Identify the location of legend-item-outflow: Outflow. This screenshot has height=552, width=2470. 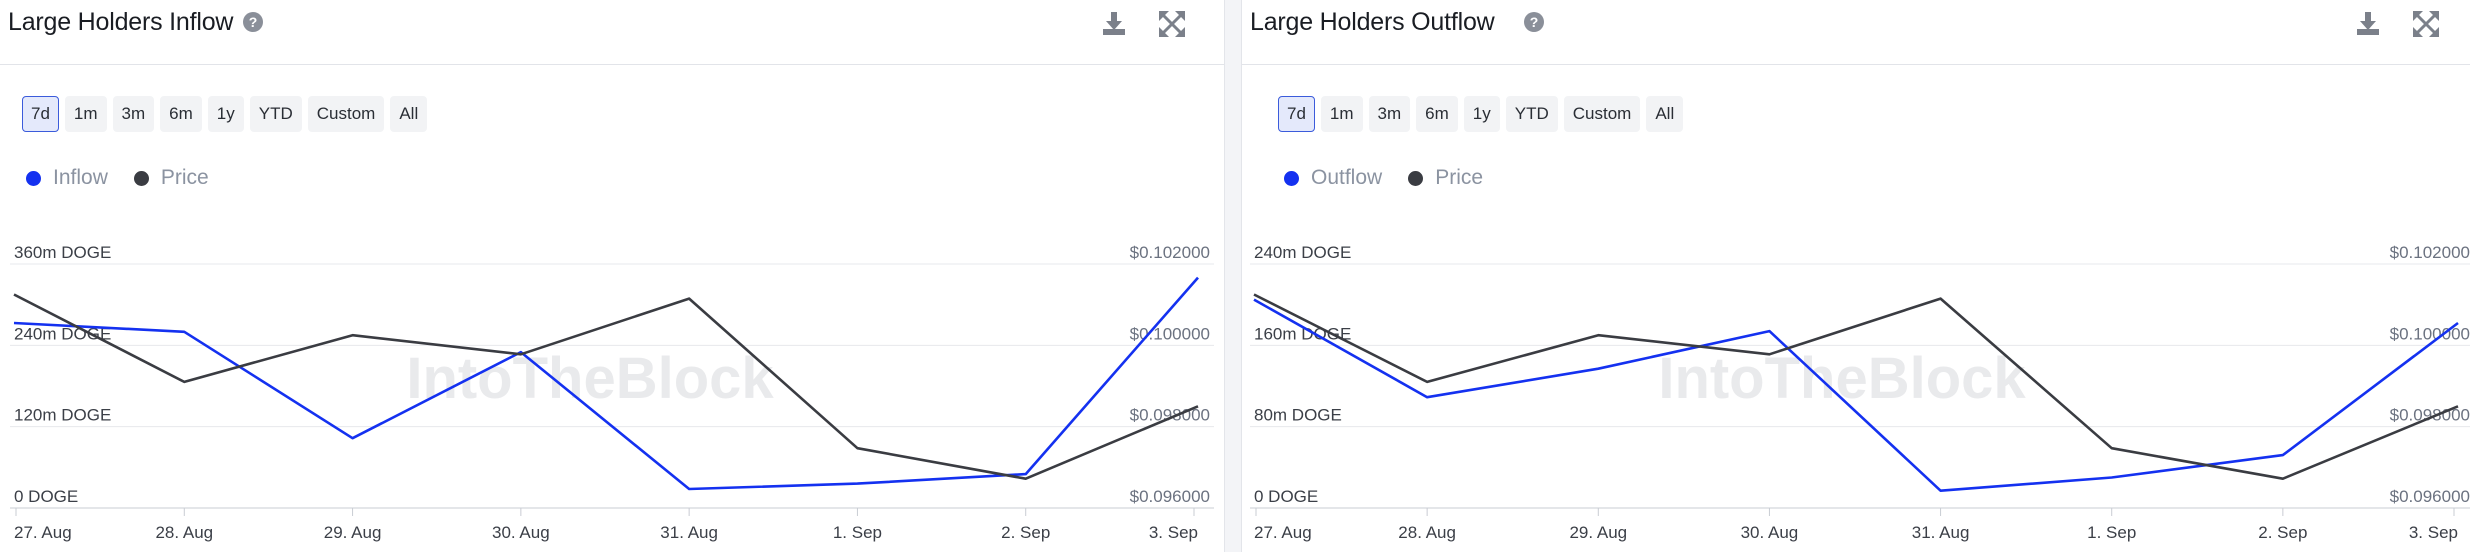
(1333, 178).